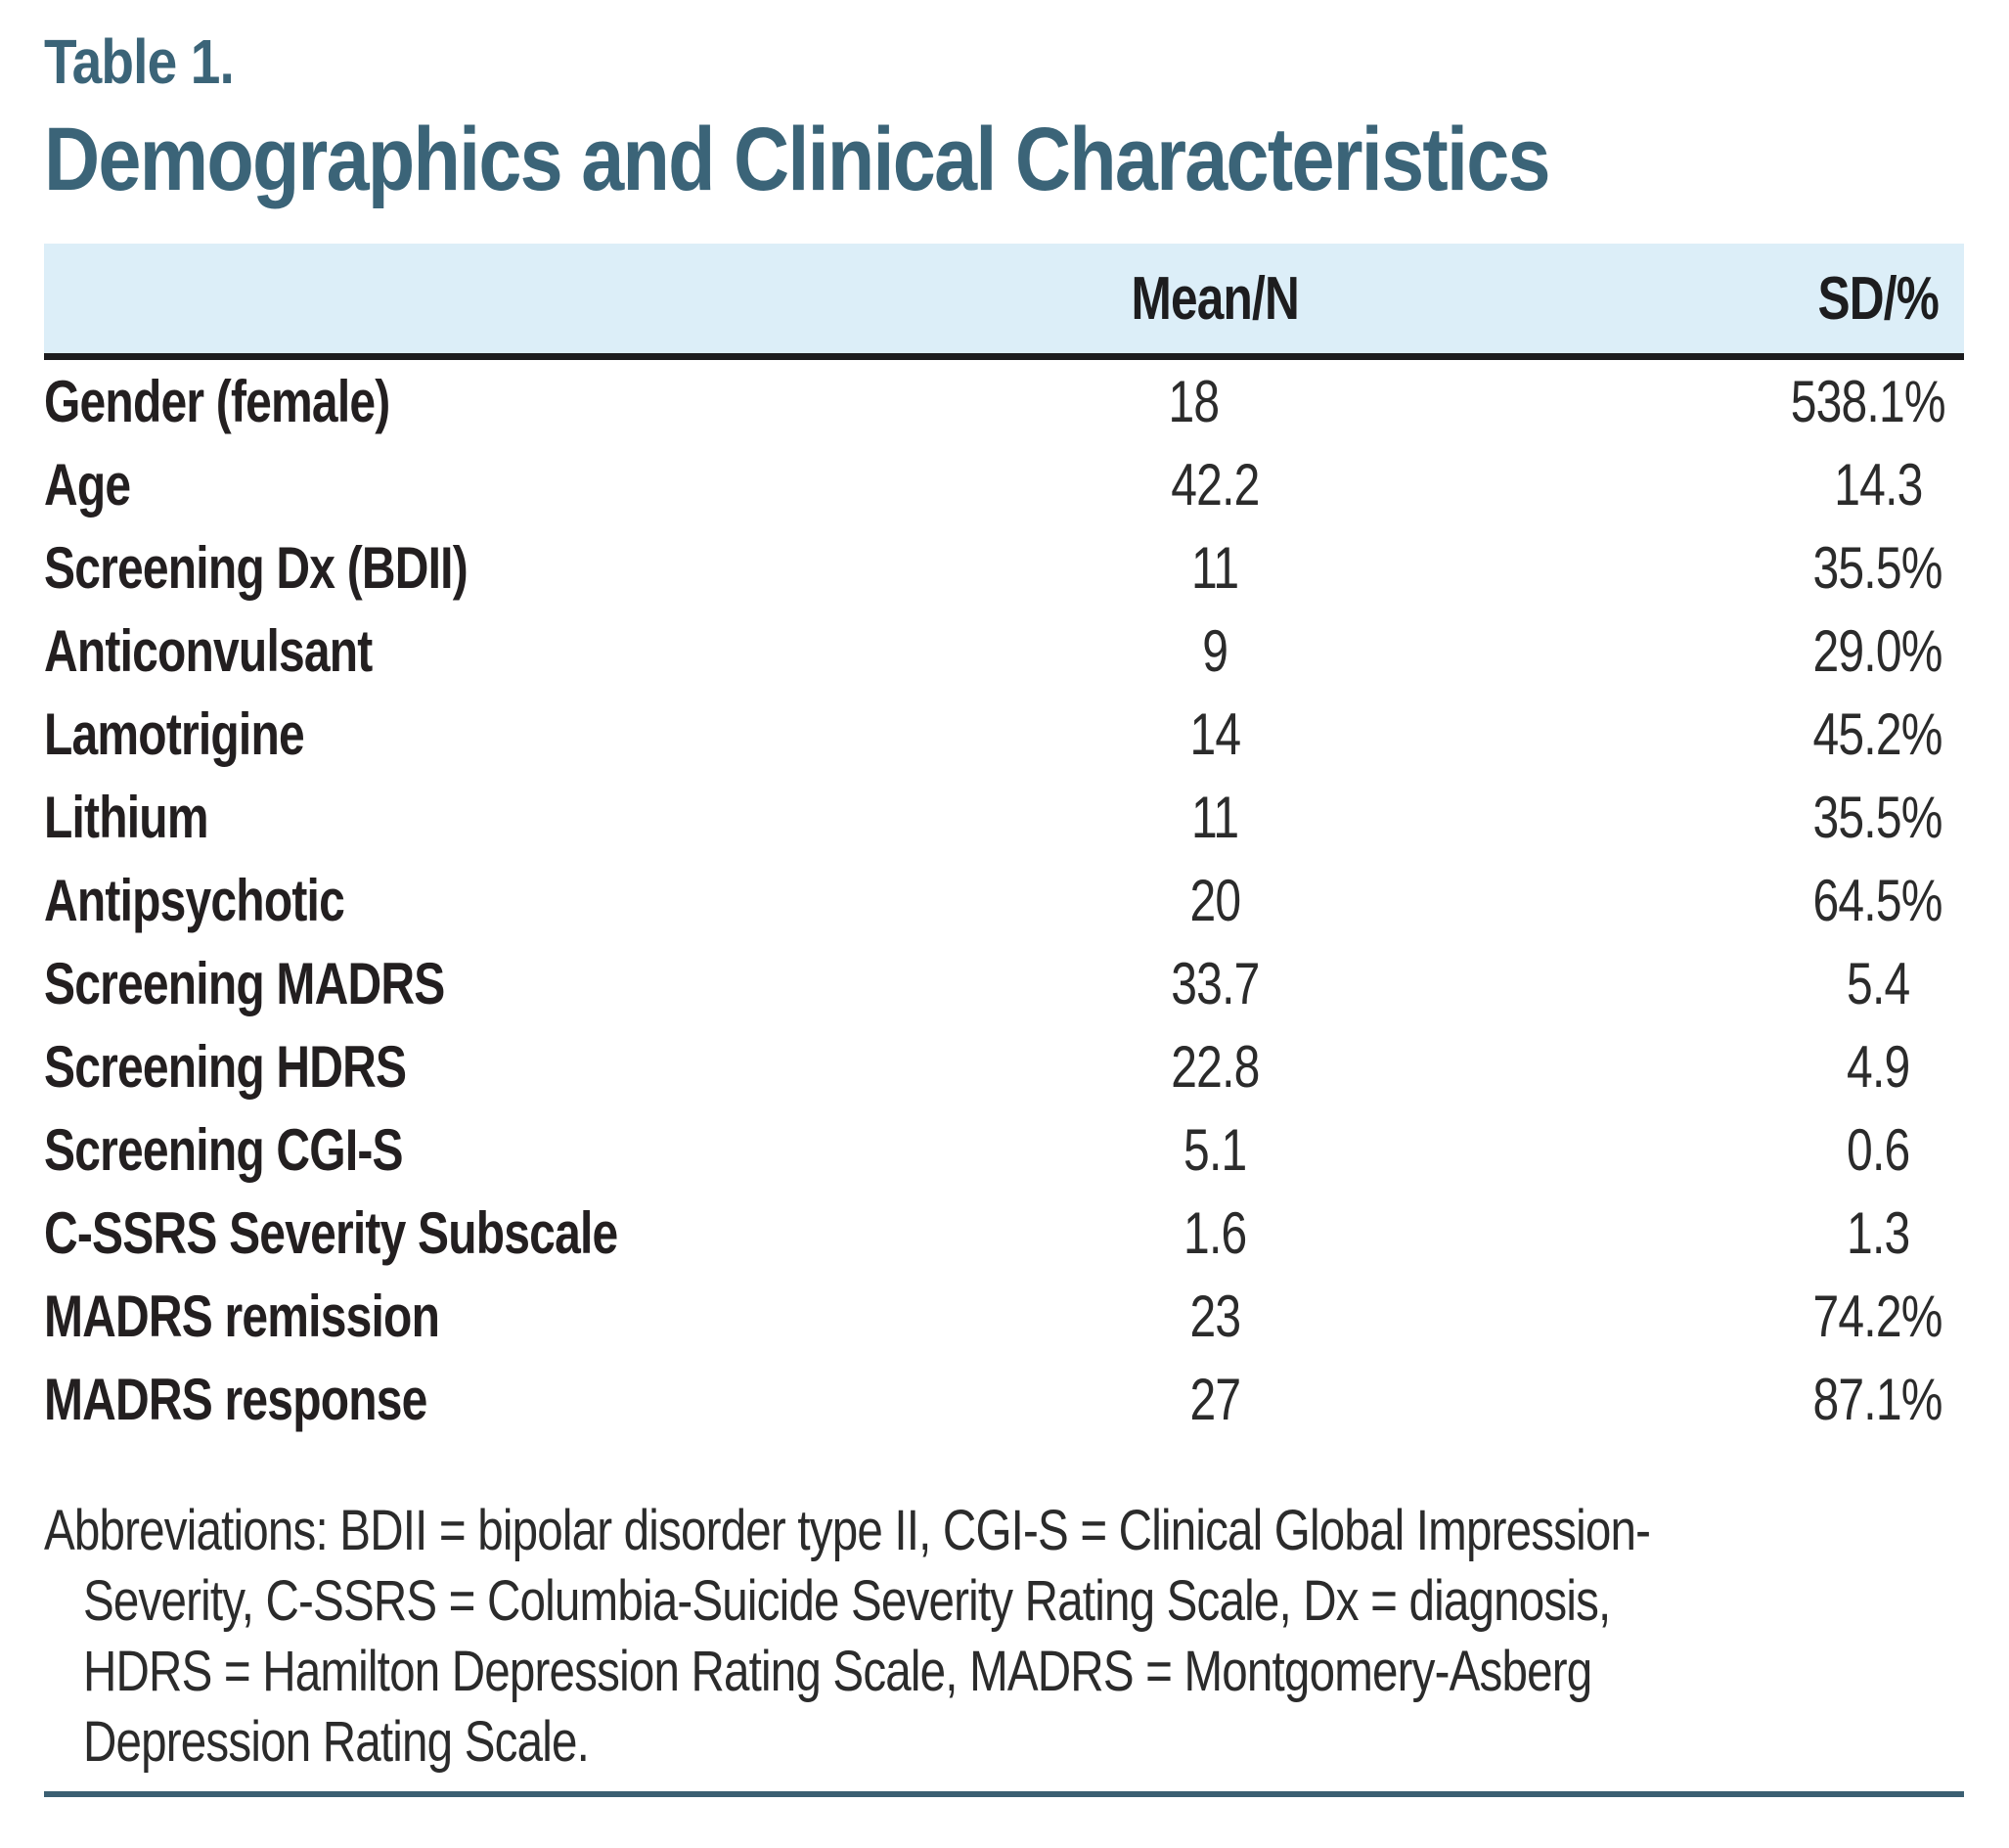 The height and width of the screenshot is (1848, 2009). I want to click on cell-mean-text: 42.2, so click(1215, 485).